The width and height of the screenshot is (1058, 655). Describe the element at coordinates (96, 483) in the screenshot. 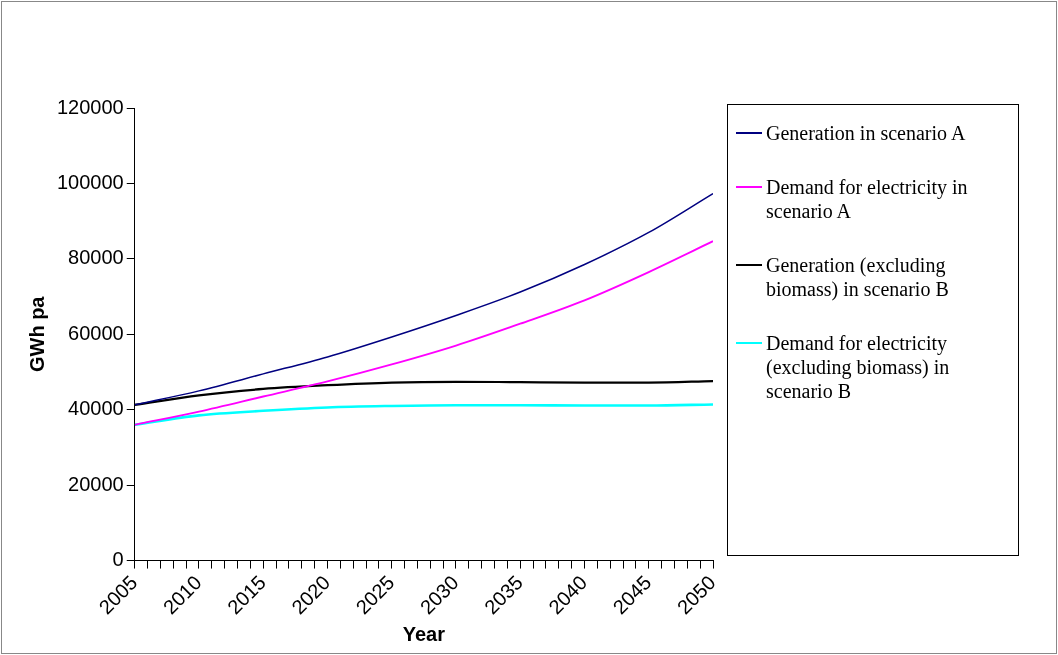

I see `y-tick-label: 20000` at that location.